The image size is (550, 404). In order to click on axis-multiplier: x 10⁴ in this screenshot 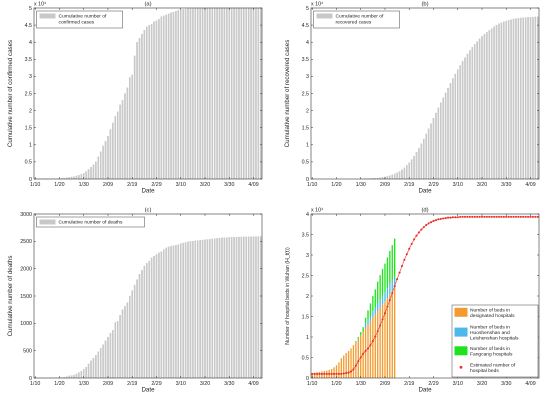, I will do `click(40, 5)`.